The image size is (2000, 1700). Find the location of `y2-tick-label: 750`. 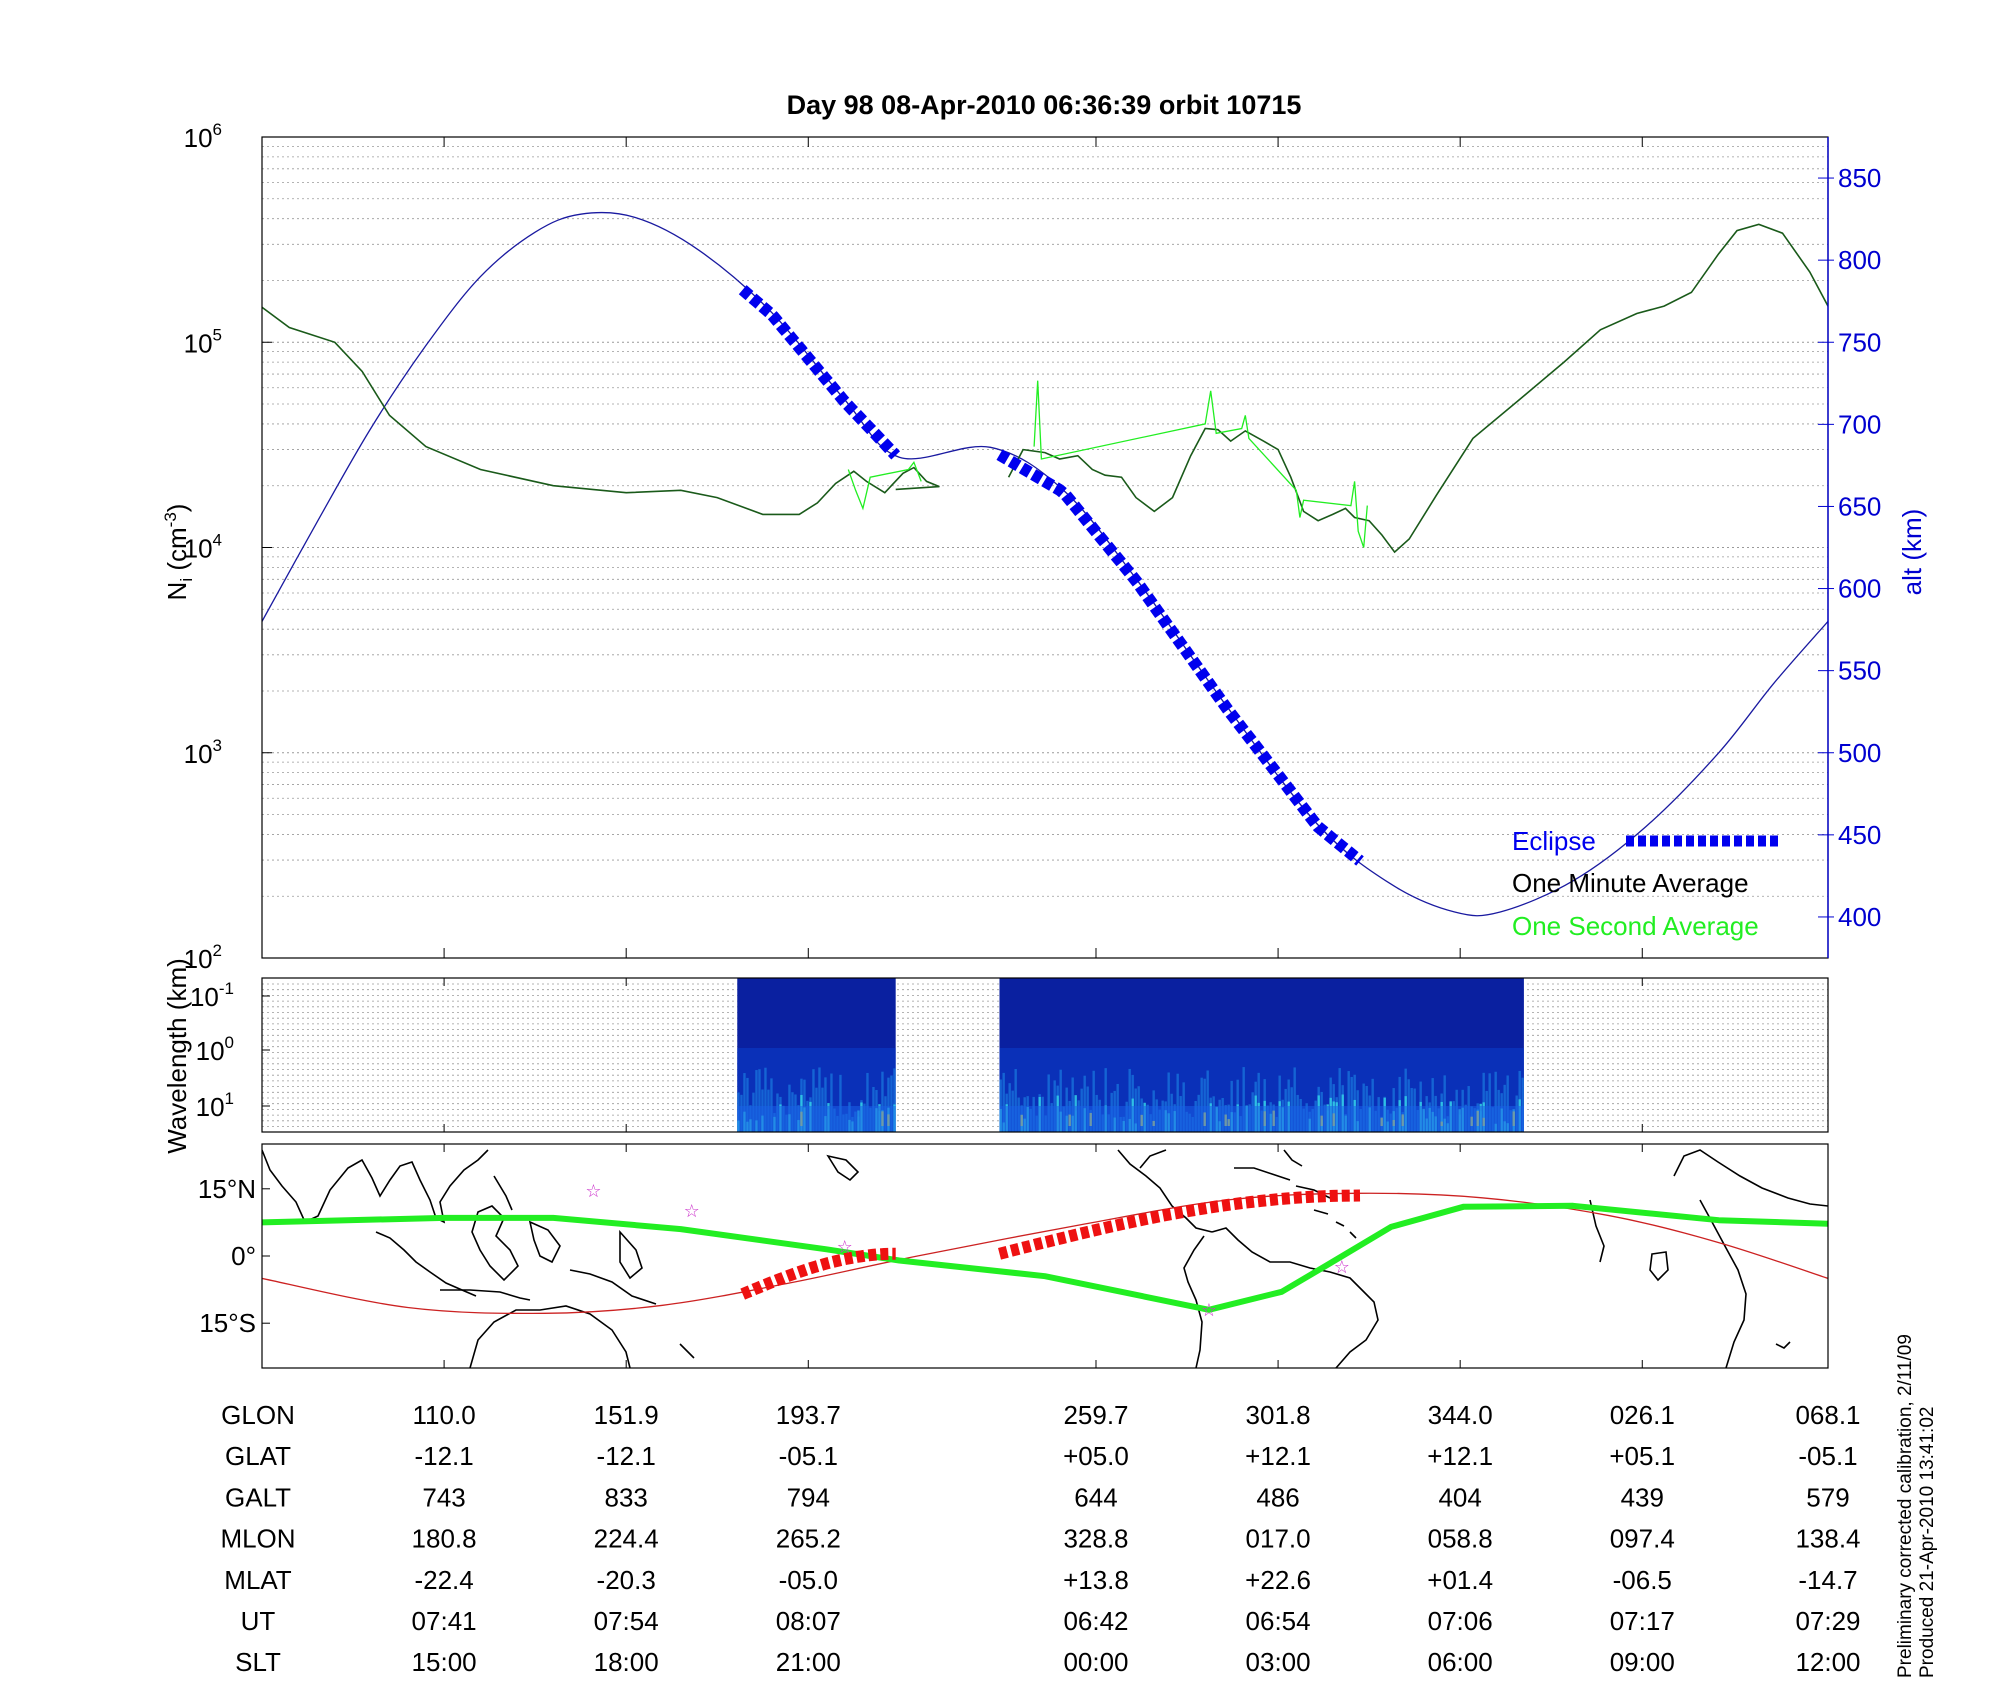

y2-tick-label: 750 is located at coordinates (1859, 342).